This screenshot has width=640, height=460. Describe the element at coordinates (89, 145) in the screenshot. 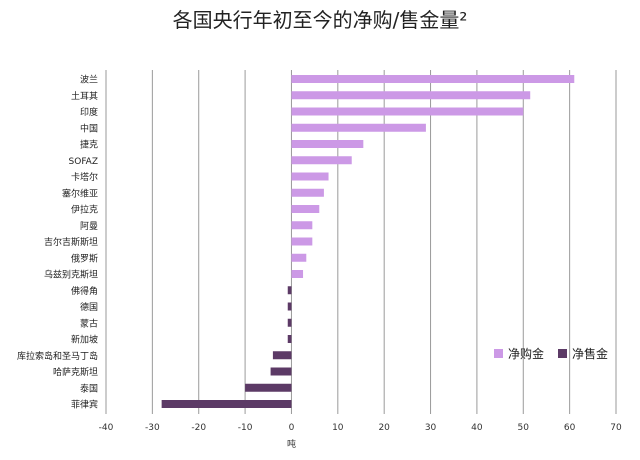

I see `category-label: 捷克` at that location.